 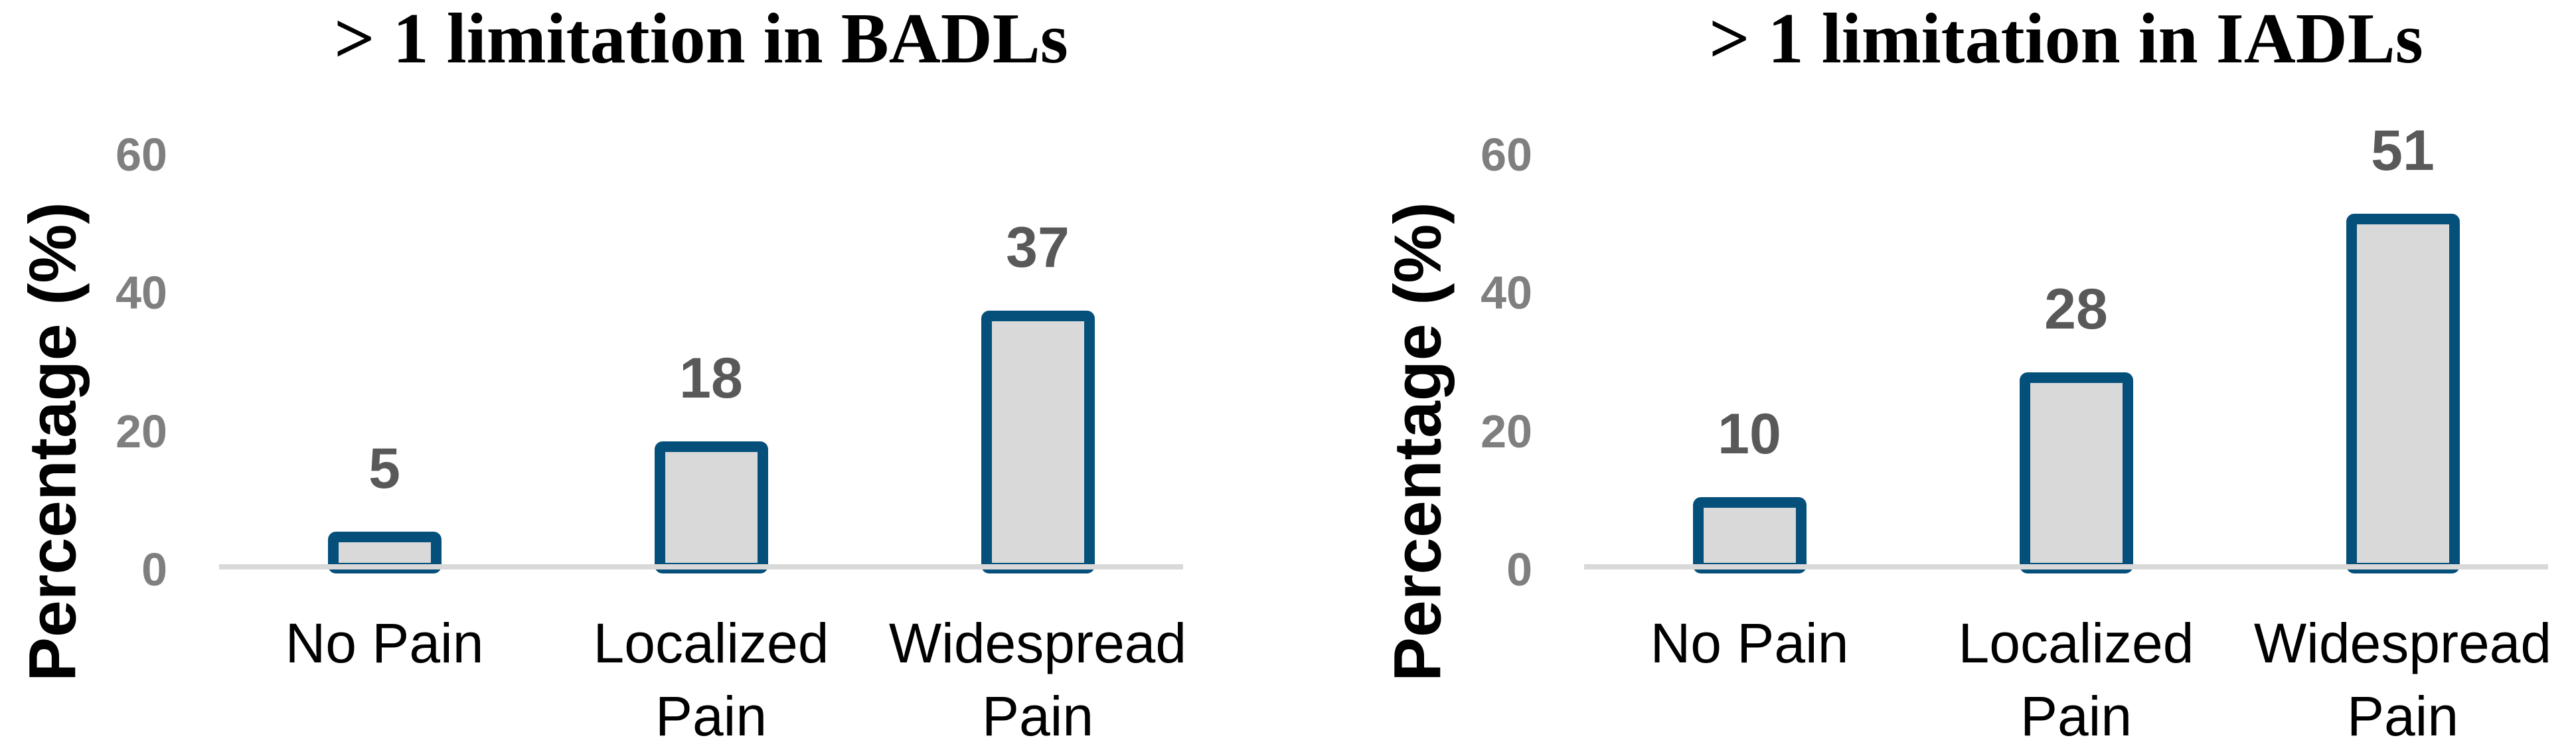 I want to click on bar-no-pain, so click(x=1749, y=535).